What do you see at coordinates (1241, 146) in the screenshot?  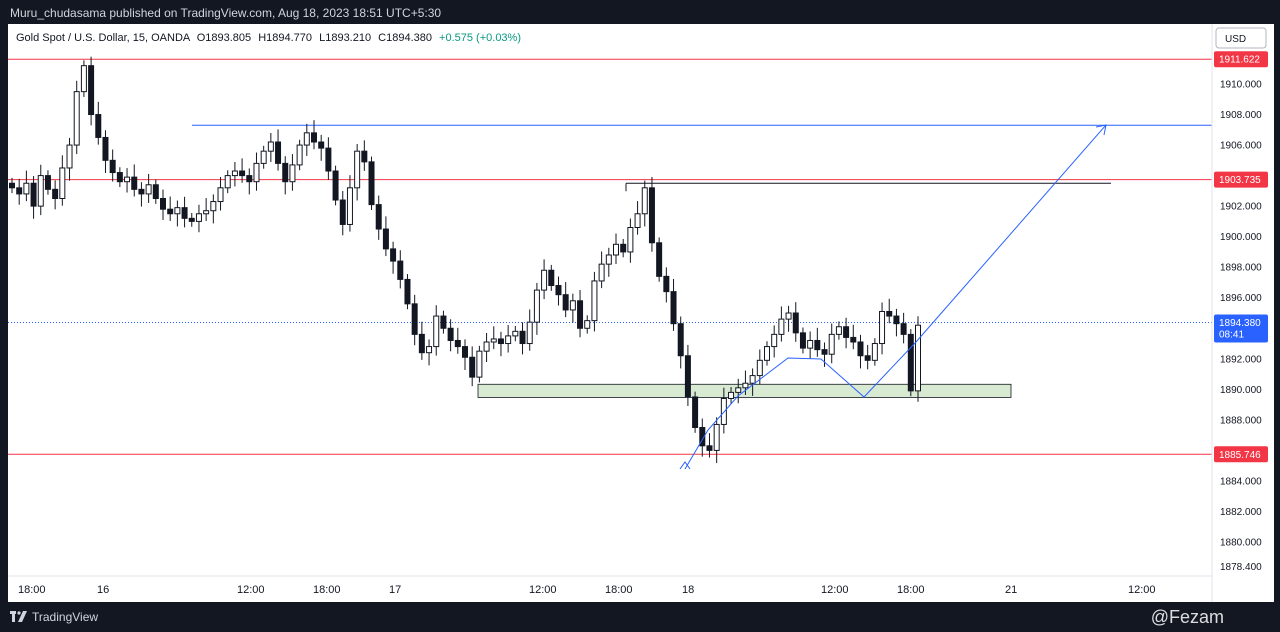 I see `y-tick-label: 1906.000` at bounding box center [1241, 146].